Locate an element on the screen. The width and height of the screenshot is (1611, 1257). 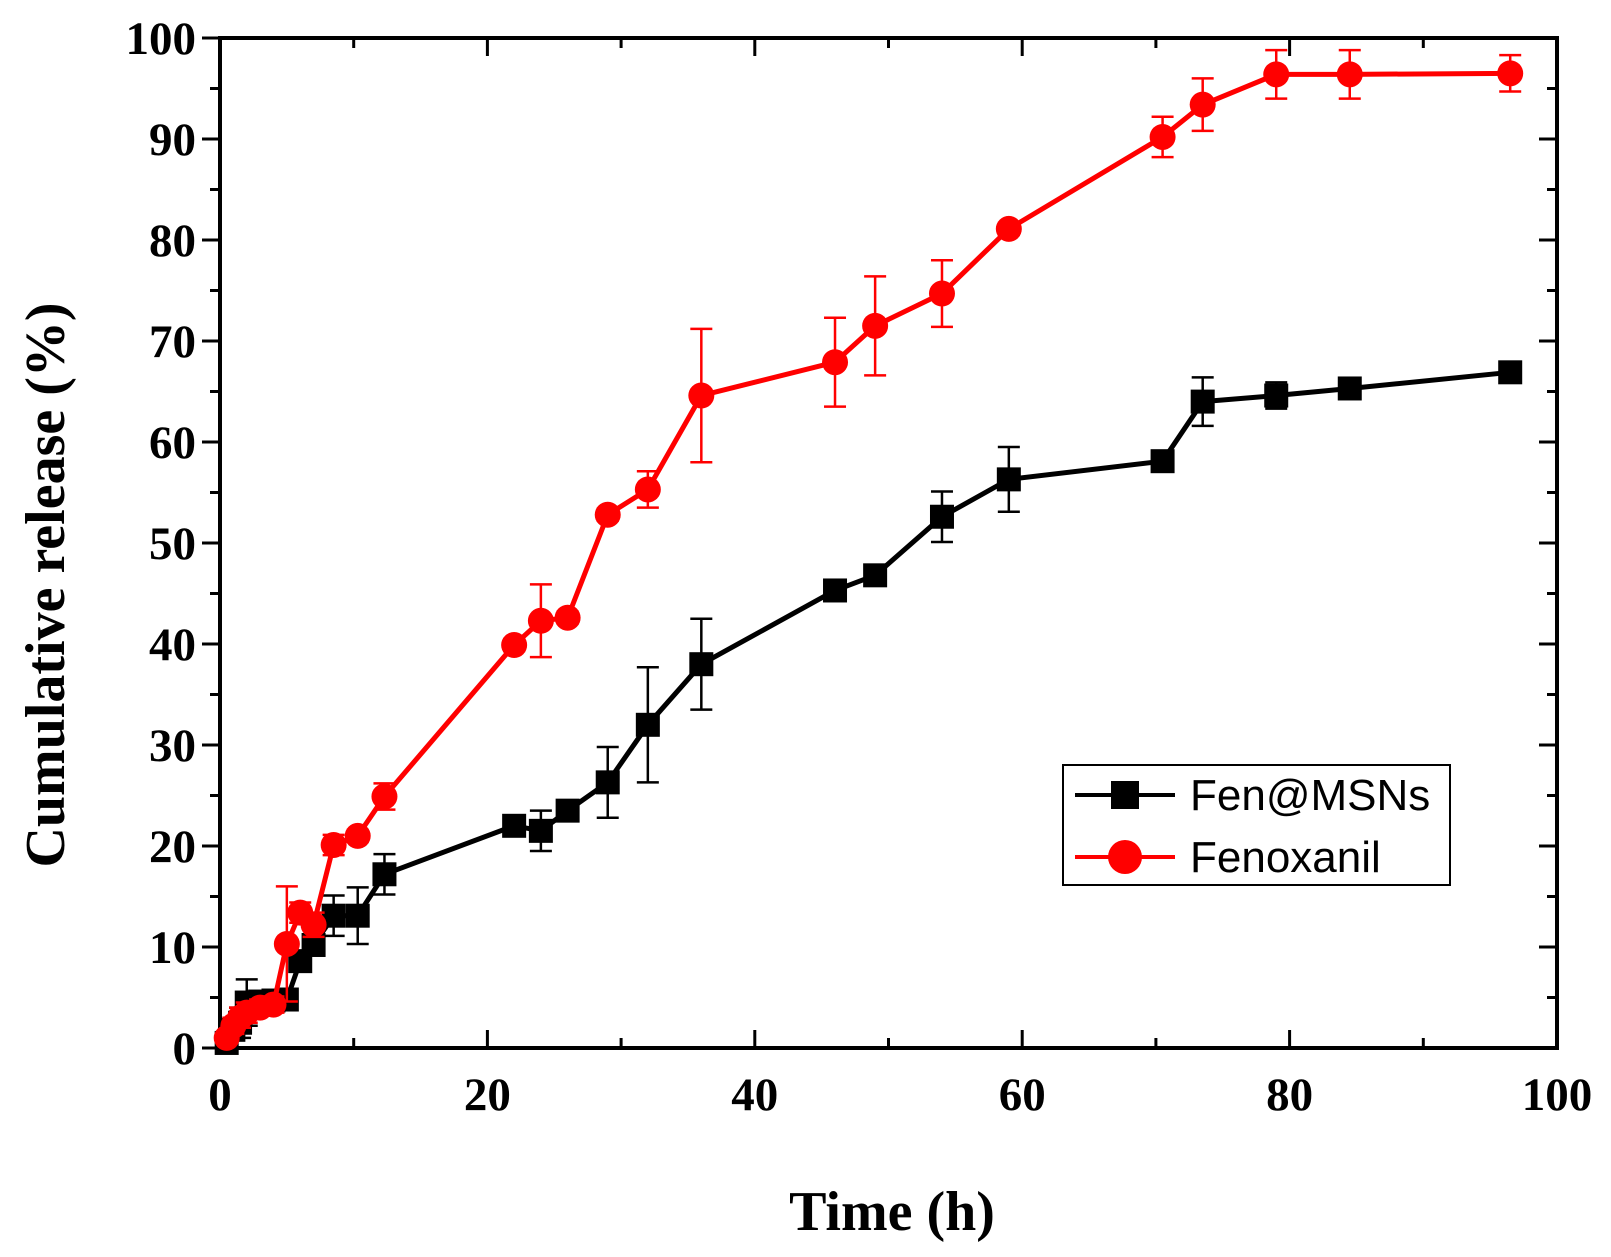
legend: Fen@MSNs Fenoxanil is located at coordinates (1256, 825).